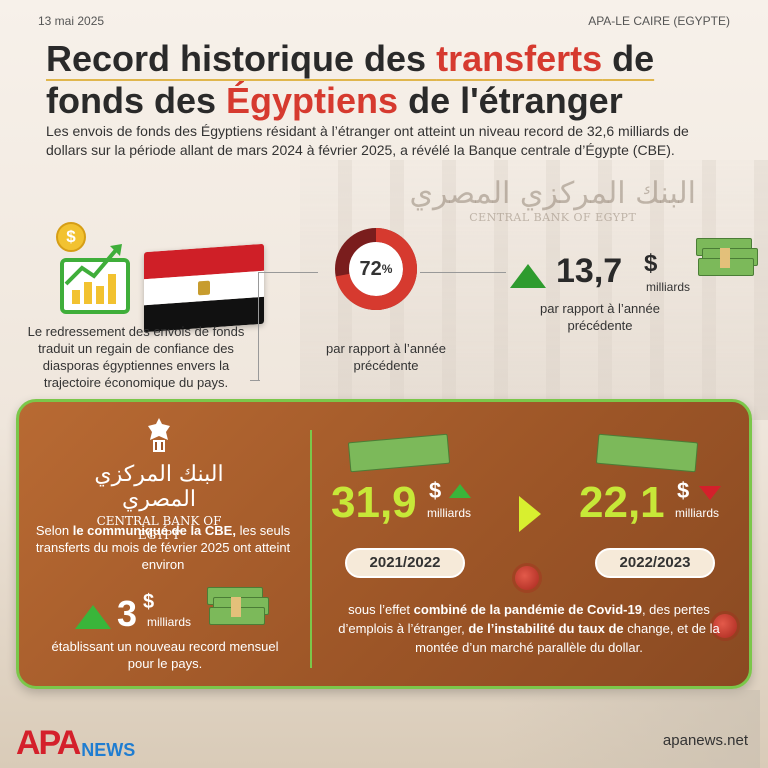 This screenshot has height=768, width=768. I want to click on monthly-stat-value: 3, so click(127, 613).